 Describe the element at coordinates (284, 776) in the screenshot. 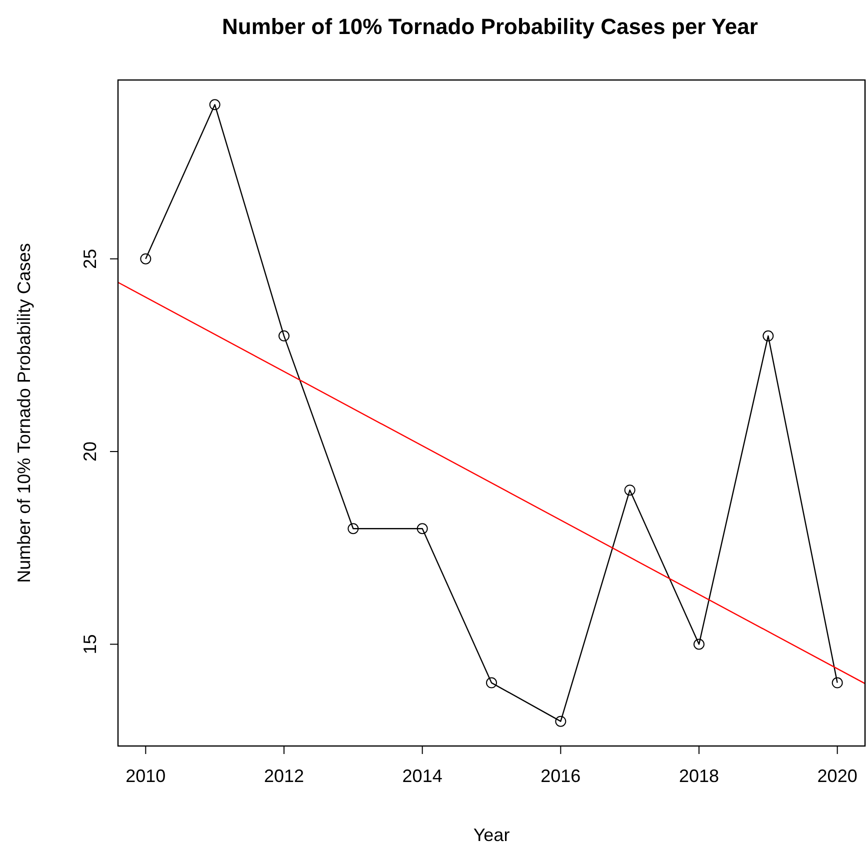

I see `x-tick-label: 2012` at that location.